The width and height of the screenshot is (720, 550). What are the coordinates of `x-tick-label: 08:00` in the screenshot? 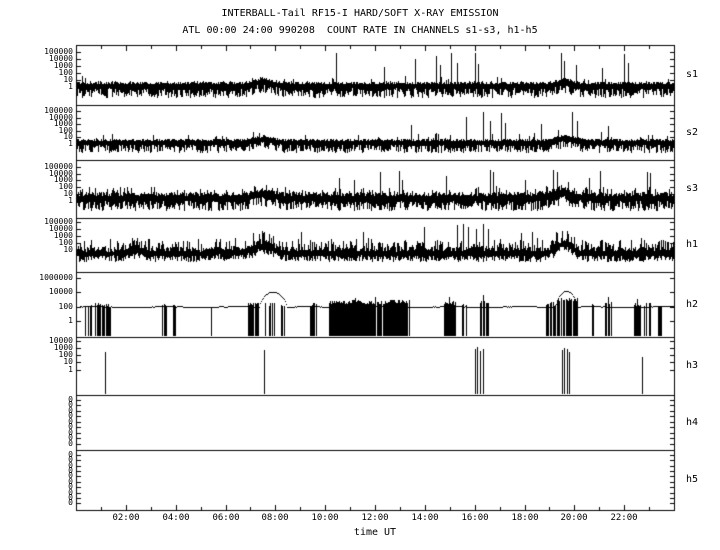 It's located at (275, 518).